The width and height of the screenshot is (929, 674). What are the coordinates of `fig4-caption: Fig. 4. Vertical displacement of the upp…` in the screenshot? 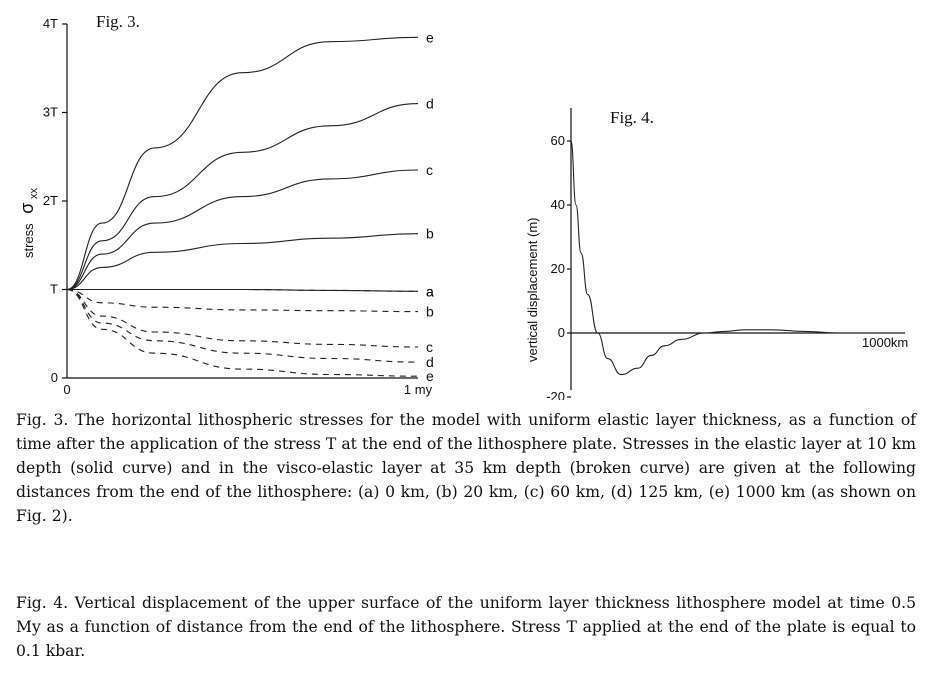 It's located at (466, 627).